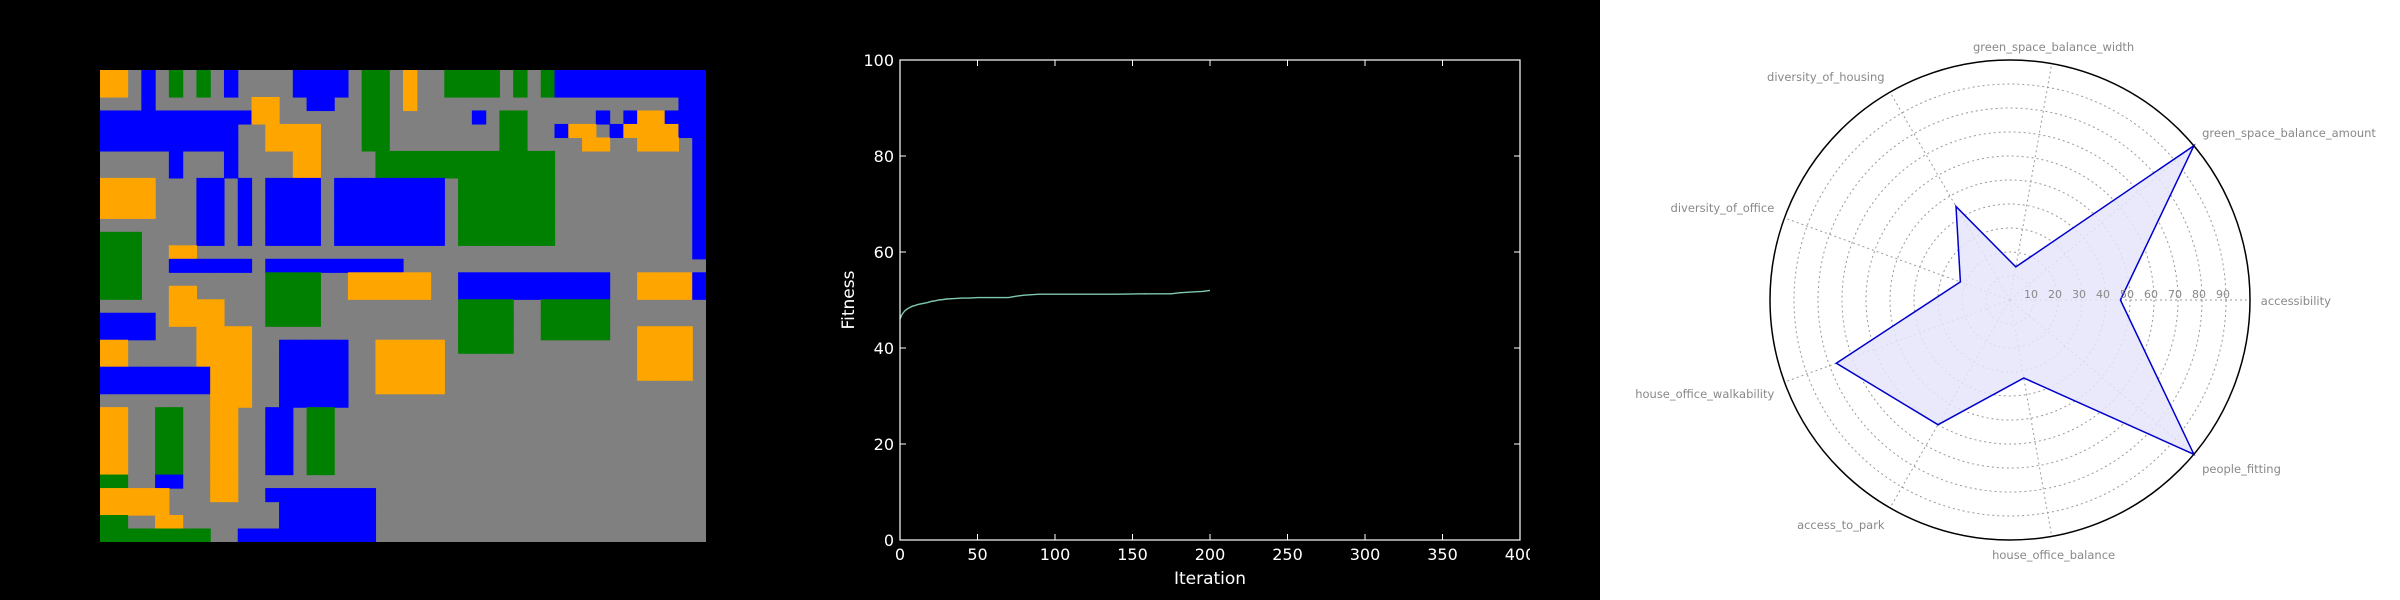  I want to click on x-tick-label: 50, so click(977, 554).